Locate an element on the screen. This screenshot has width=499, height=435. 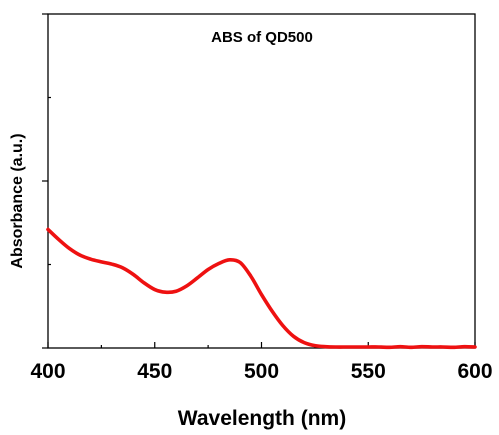
x-tick-label: 450 is located at coordinates (154, 371).